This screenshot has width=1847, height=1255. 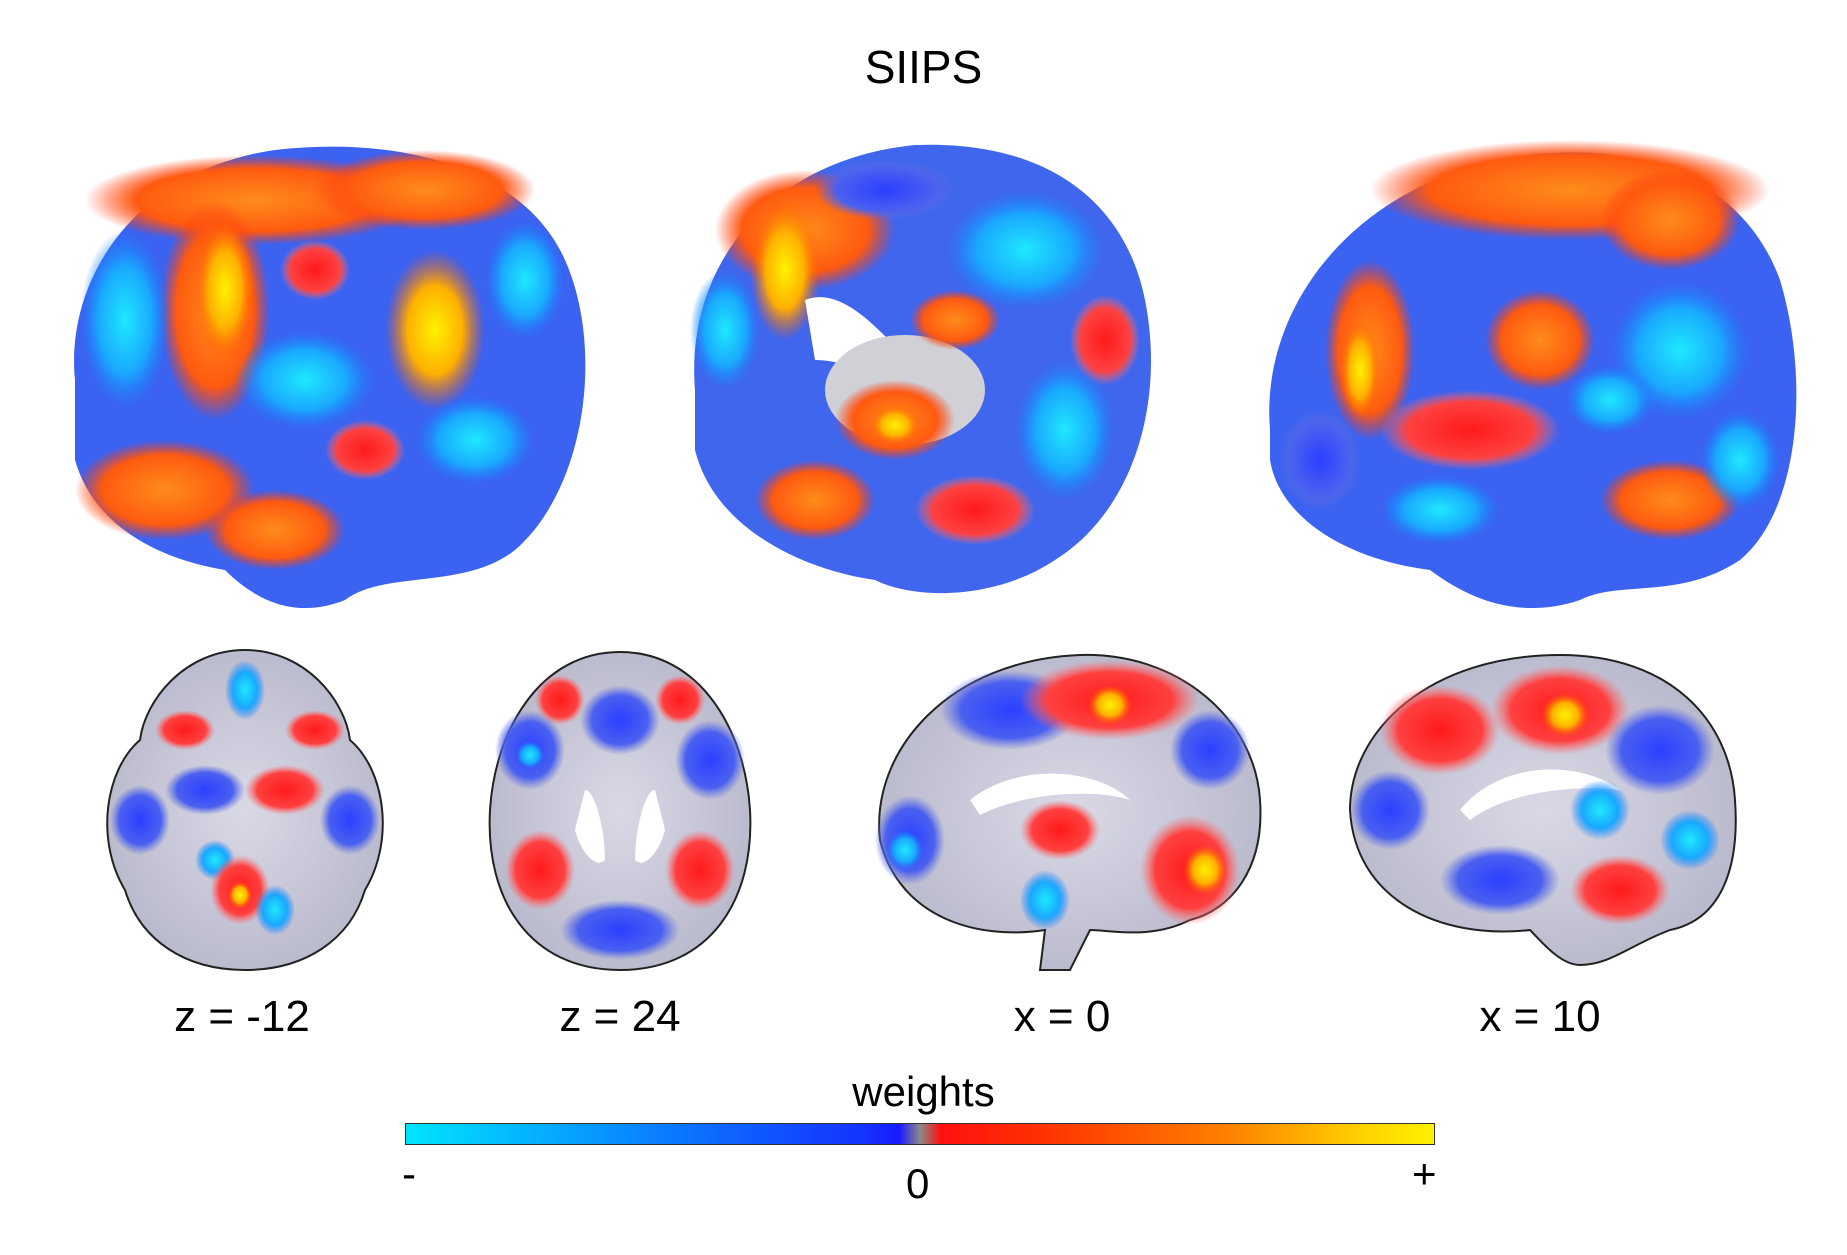 I want to click on brain-lateral-right-surface, so click(x=1533, y=374).